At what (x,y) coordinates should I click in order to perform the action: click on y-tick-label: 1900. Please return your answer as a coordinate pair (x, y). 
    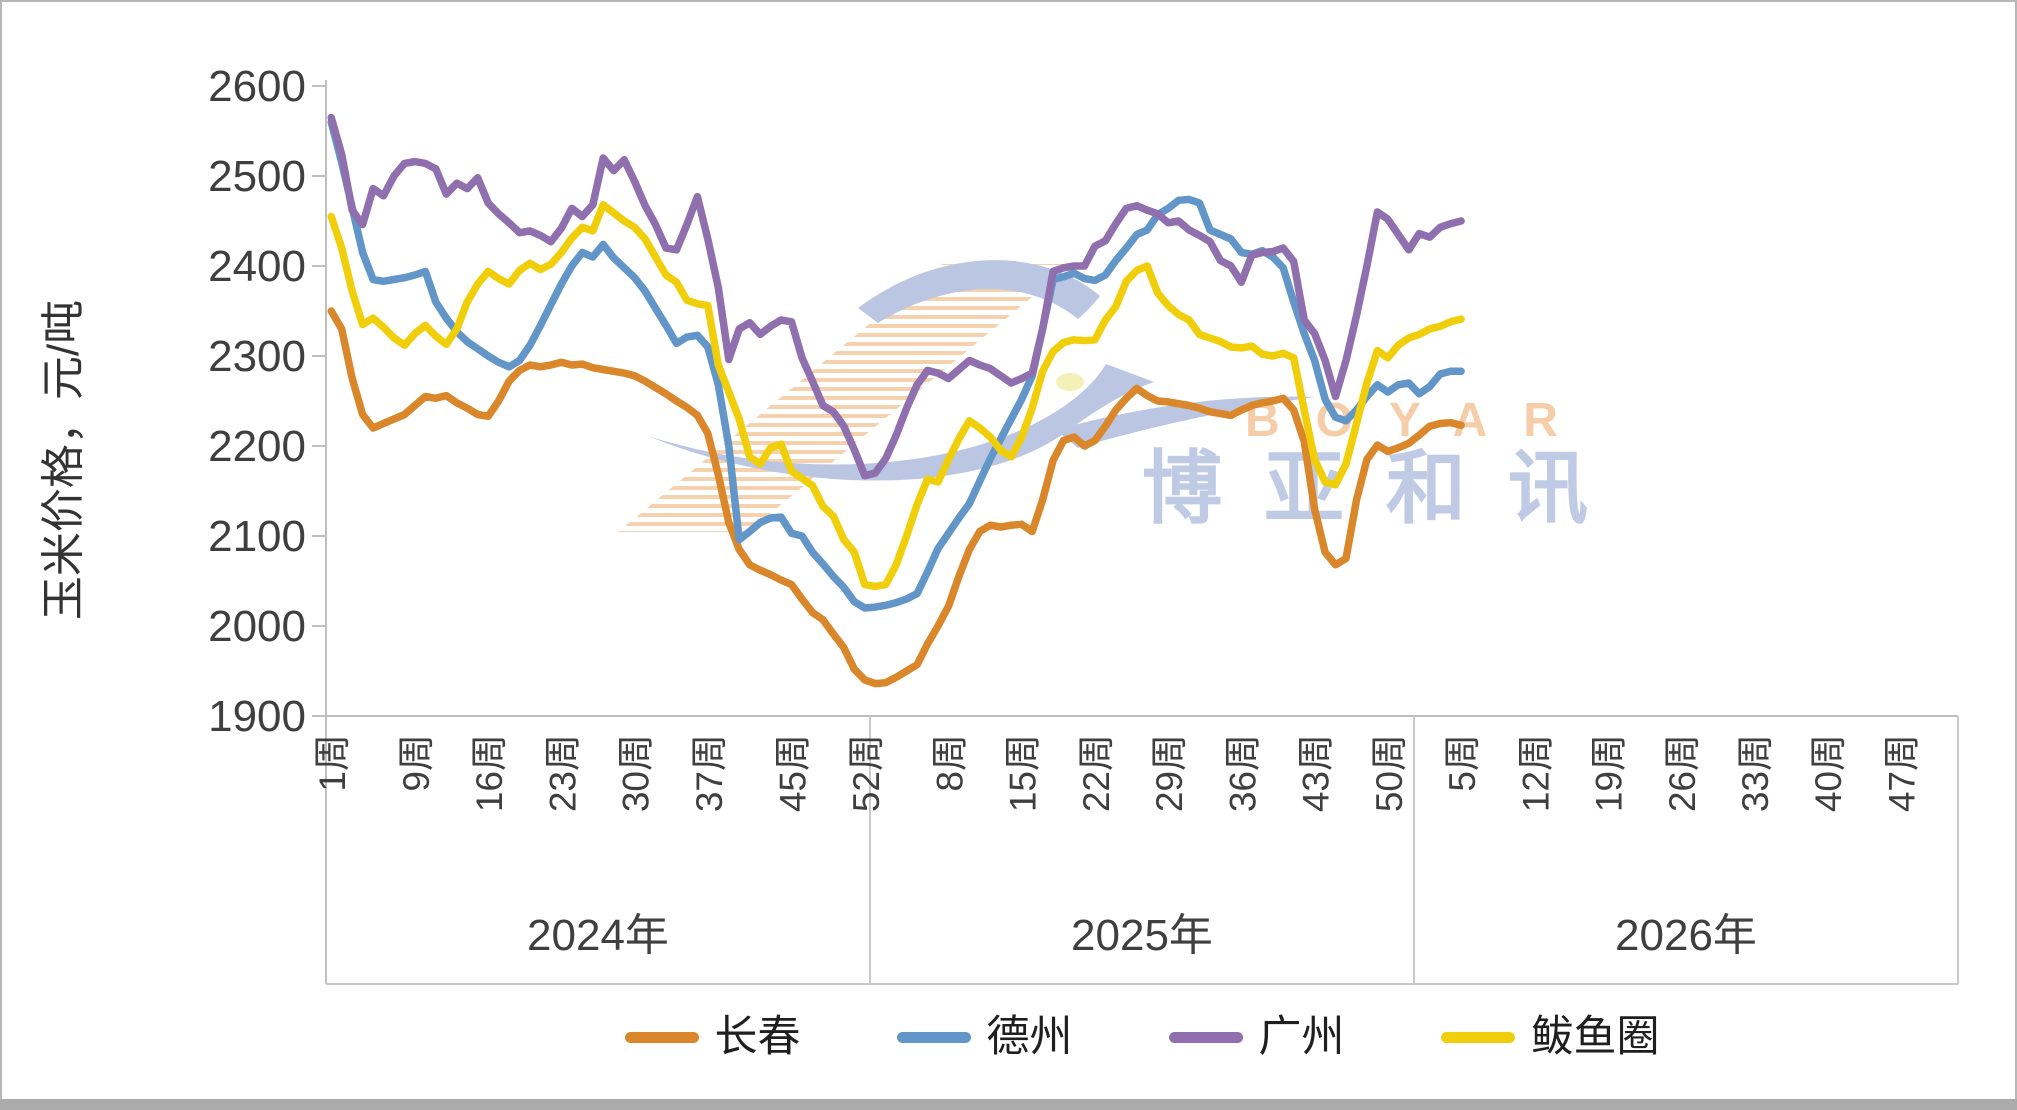
    Looking at the image, I should click on (257, 716).